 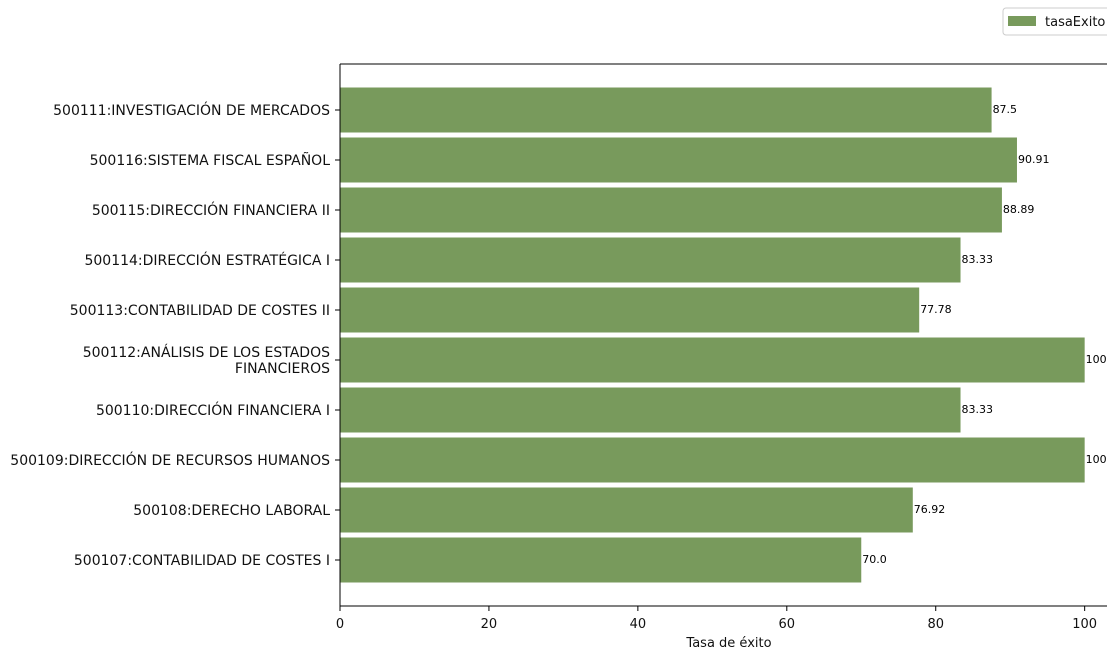 What do you see at coordinates (936, 309) in the screenshot?
I see `data-label: 77.78` at bounding box center [936, 309].